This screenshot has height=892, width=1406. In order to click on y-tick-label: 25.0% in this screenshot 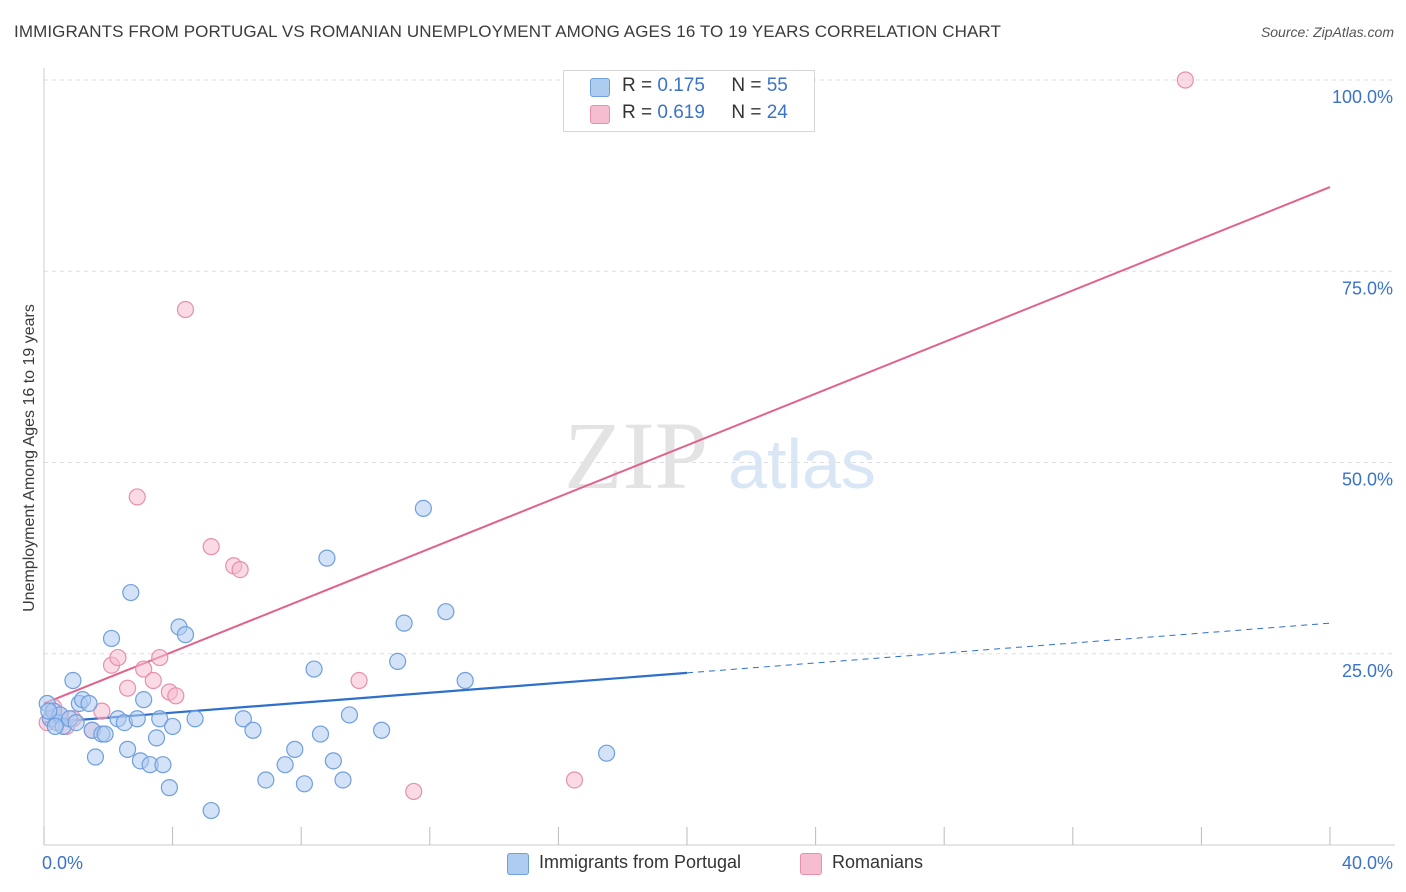, I will do `click(1367, 671)`.